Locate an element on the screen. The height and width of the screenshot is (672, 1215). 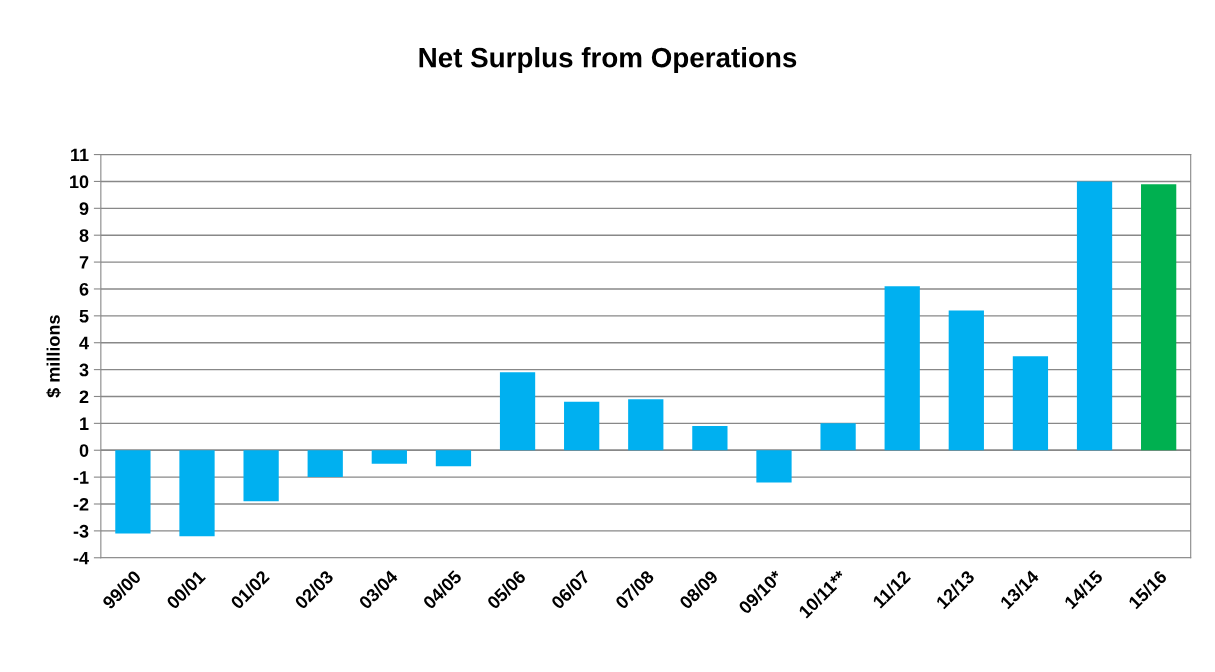
y-tick-label: 4 is located at coordinates (84, 343).